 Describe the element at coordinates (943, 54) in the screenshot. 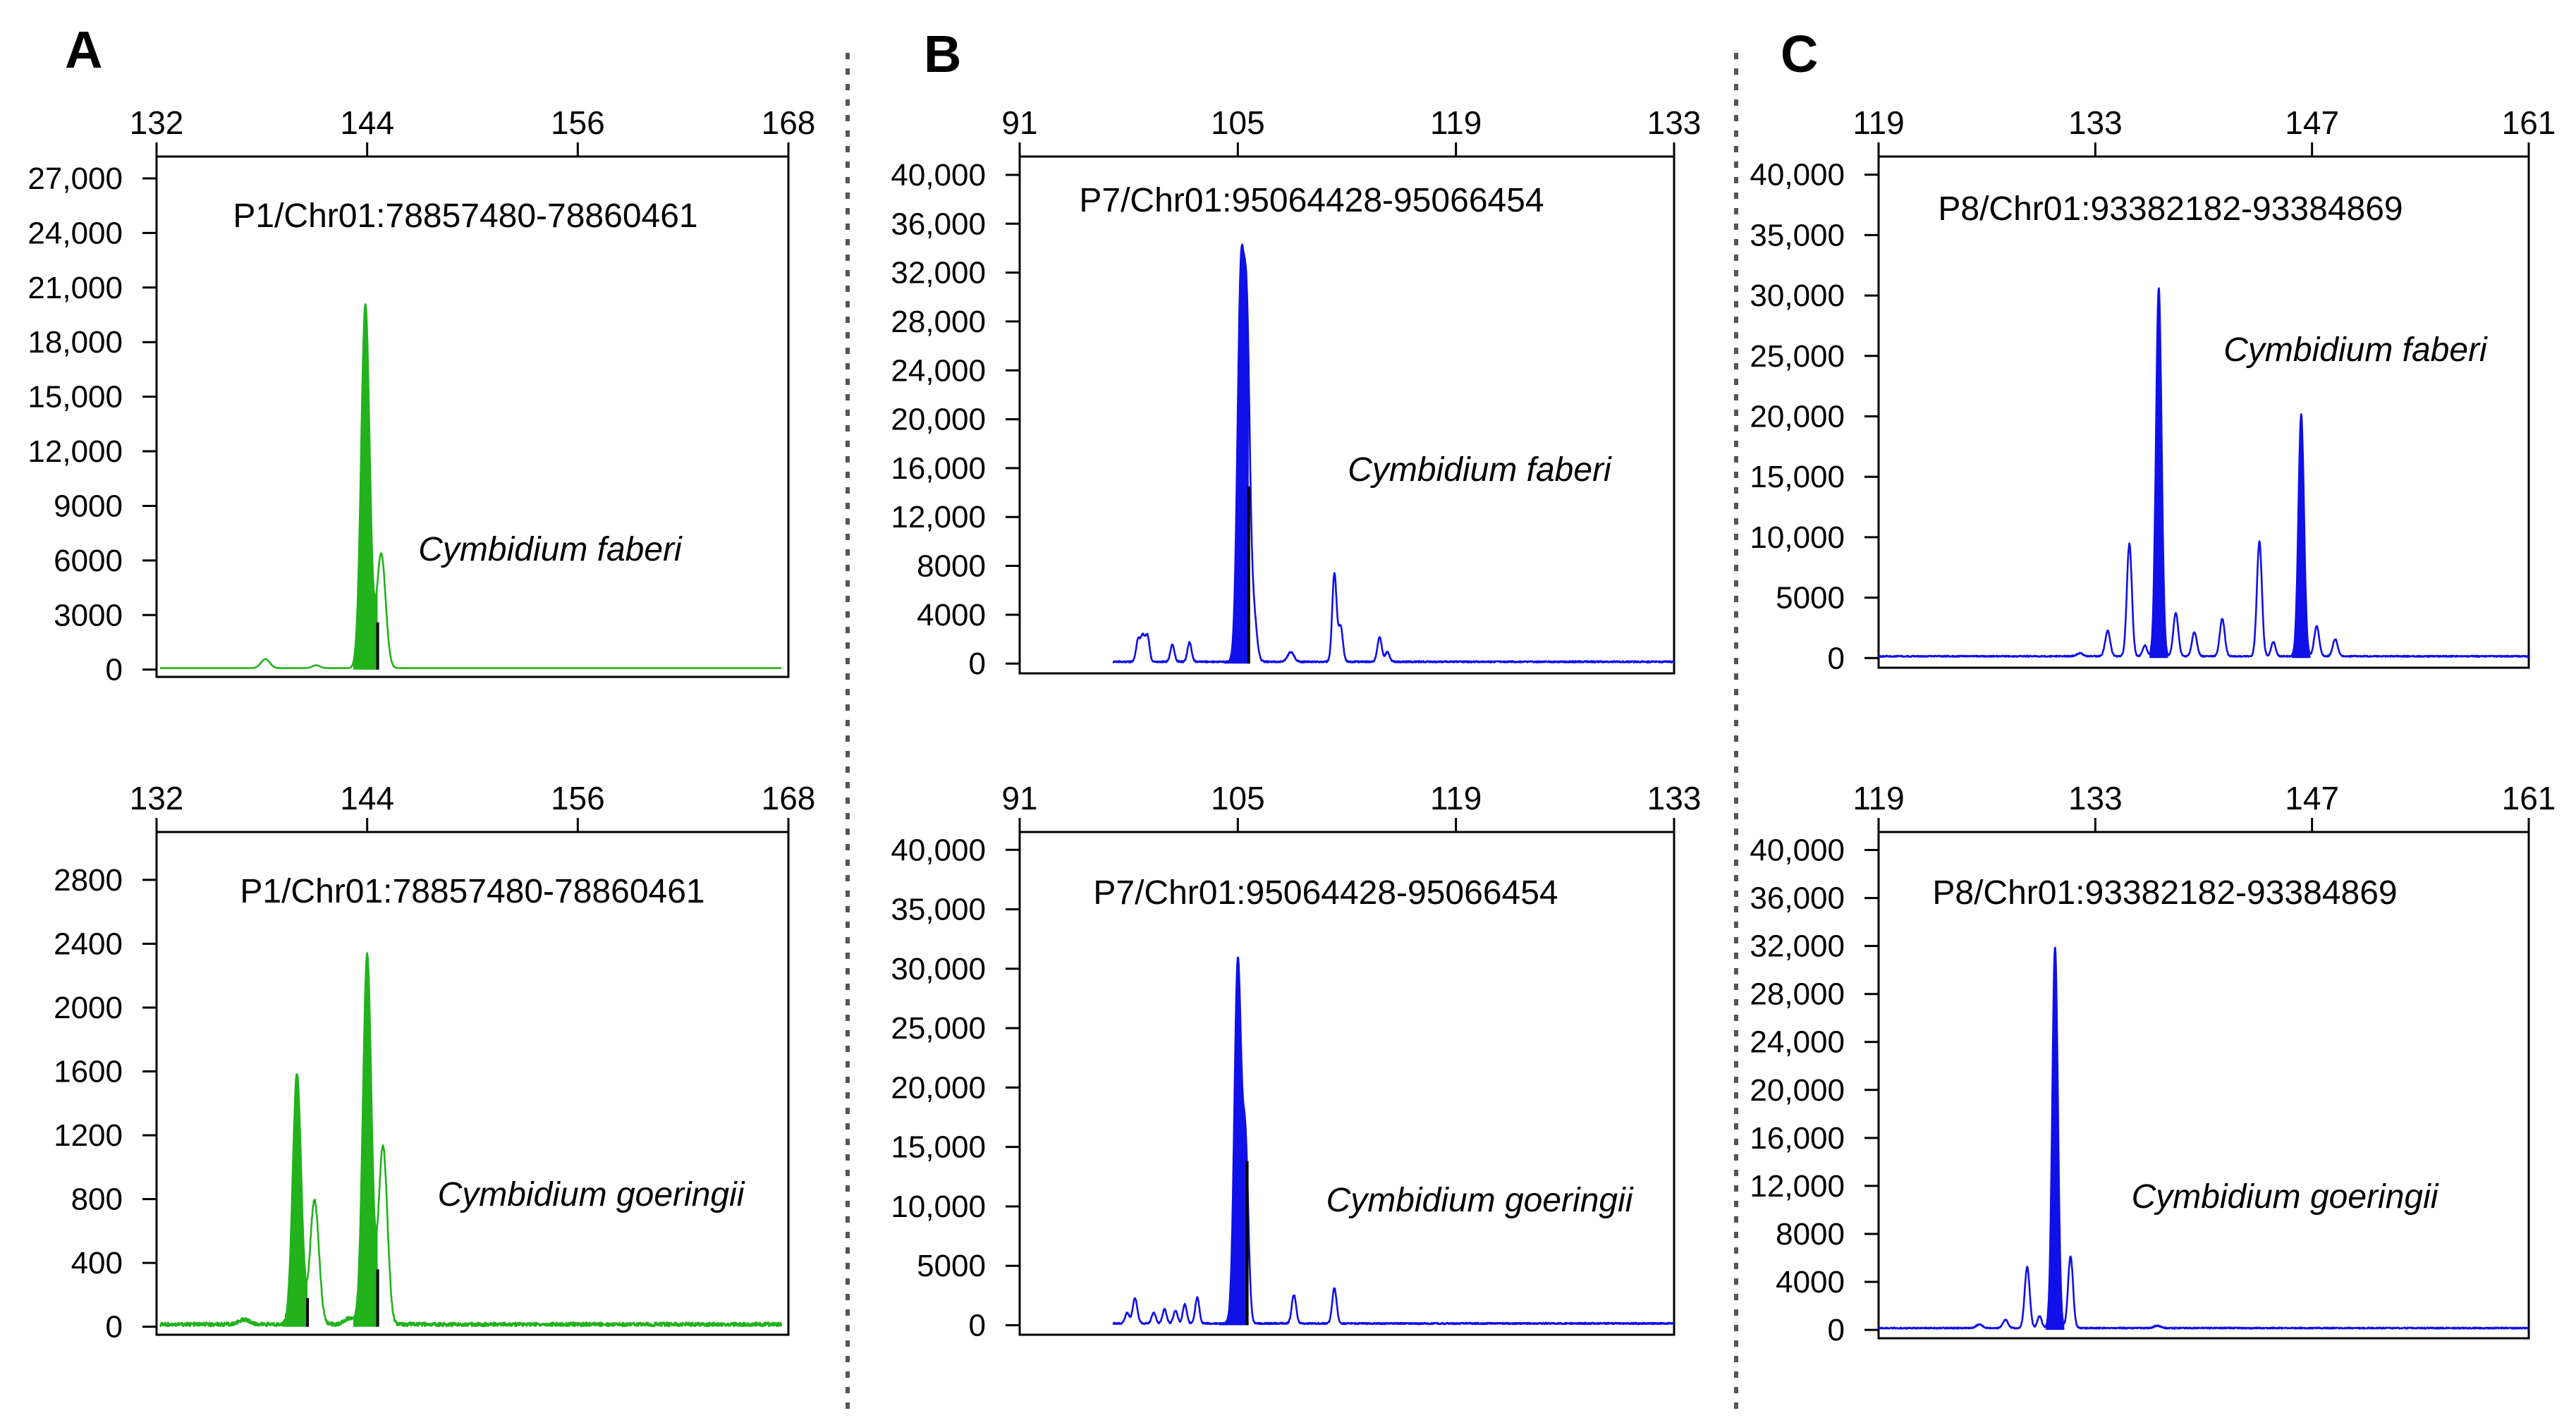

I see `panel-label-b: B` at that location.